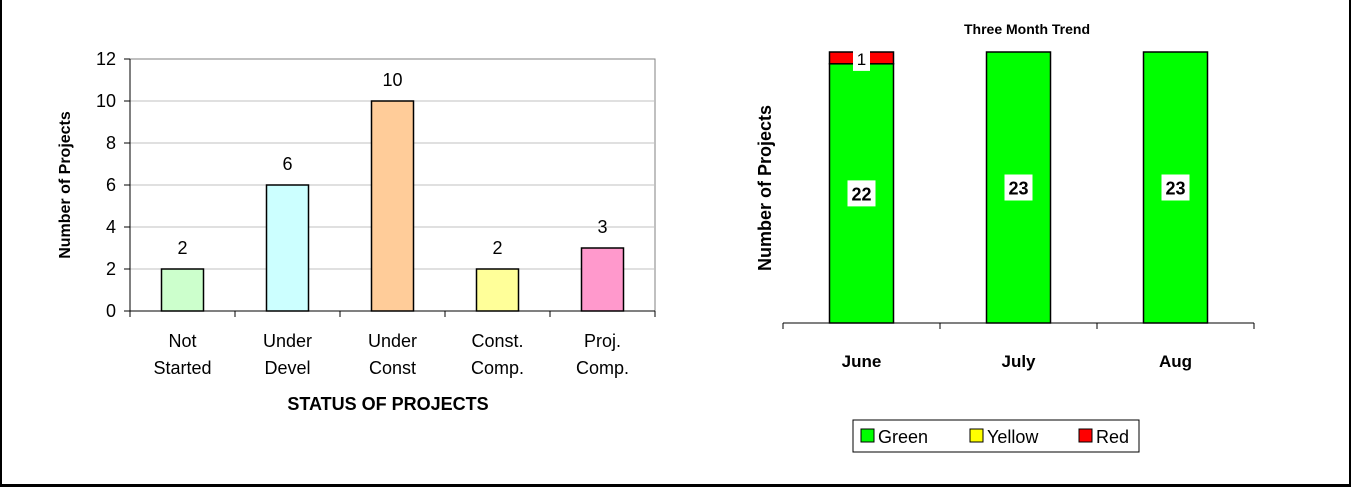 The width and height of the screenshot is (1351, 489). What do you see at coordinates (111, 227) in the screenshot?
I see `y-tick-label: 4` at bounding box center [111, 227].